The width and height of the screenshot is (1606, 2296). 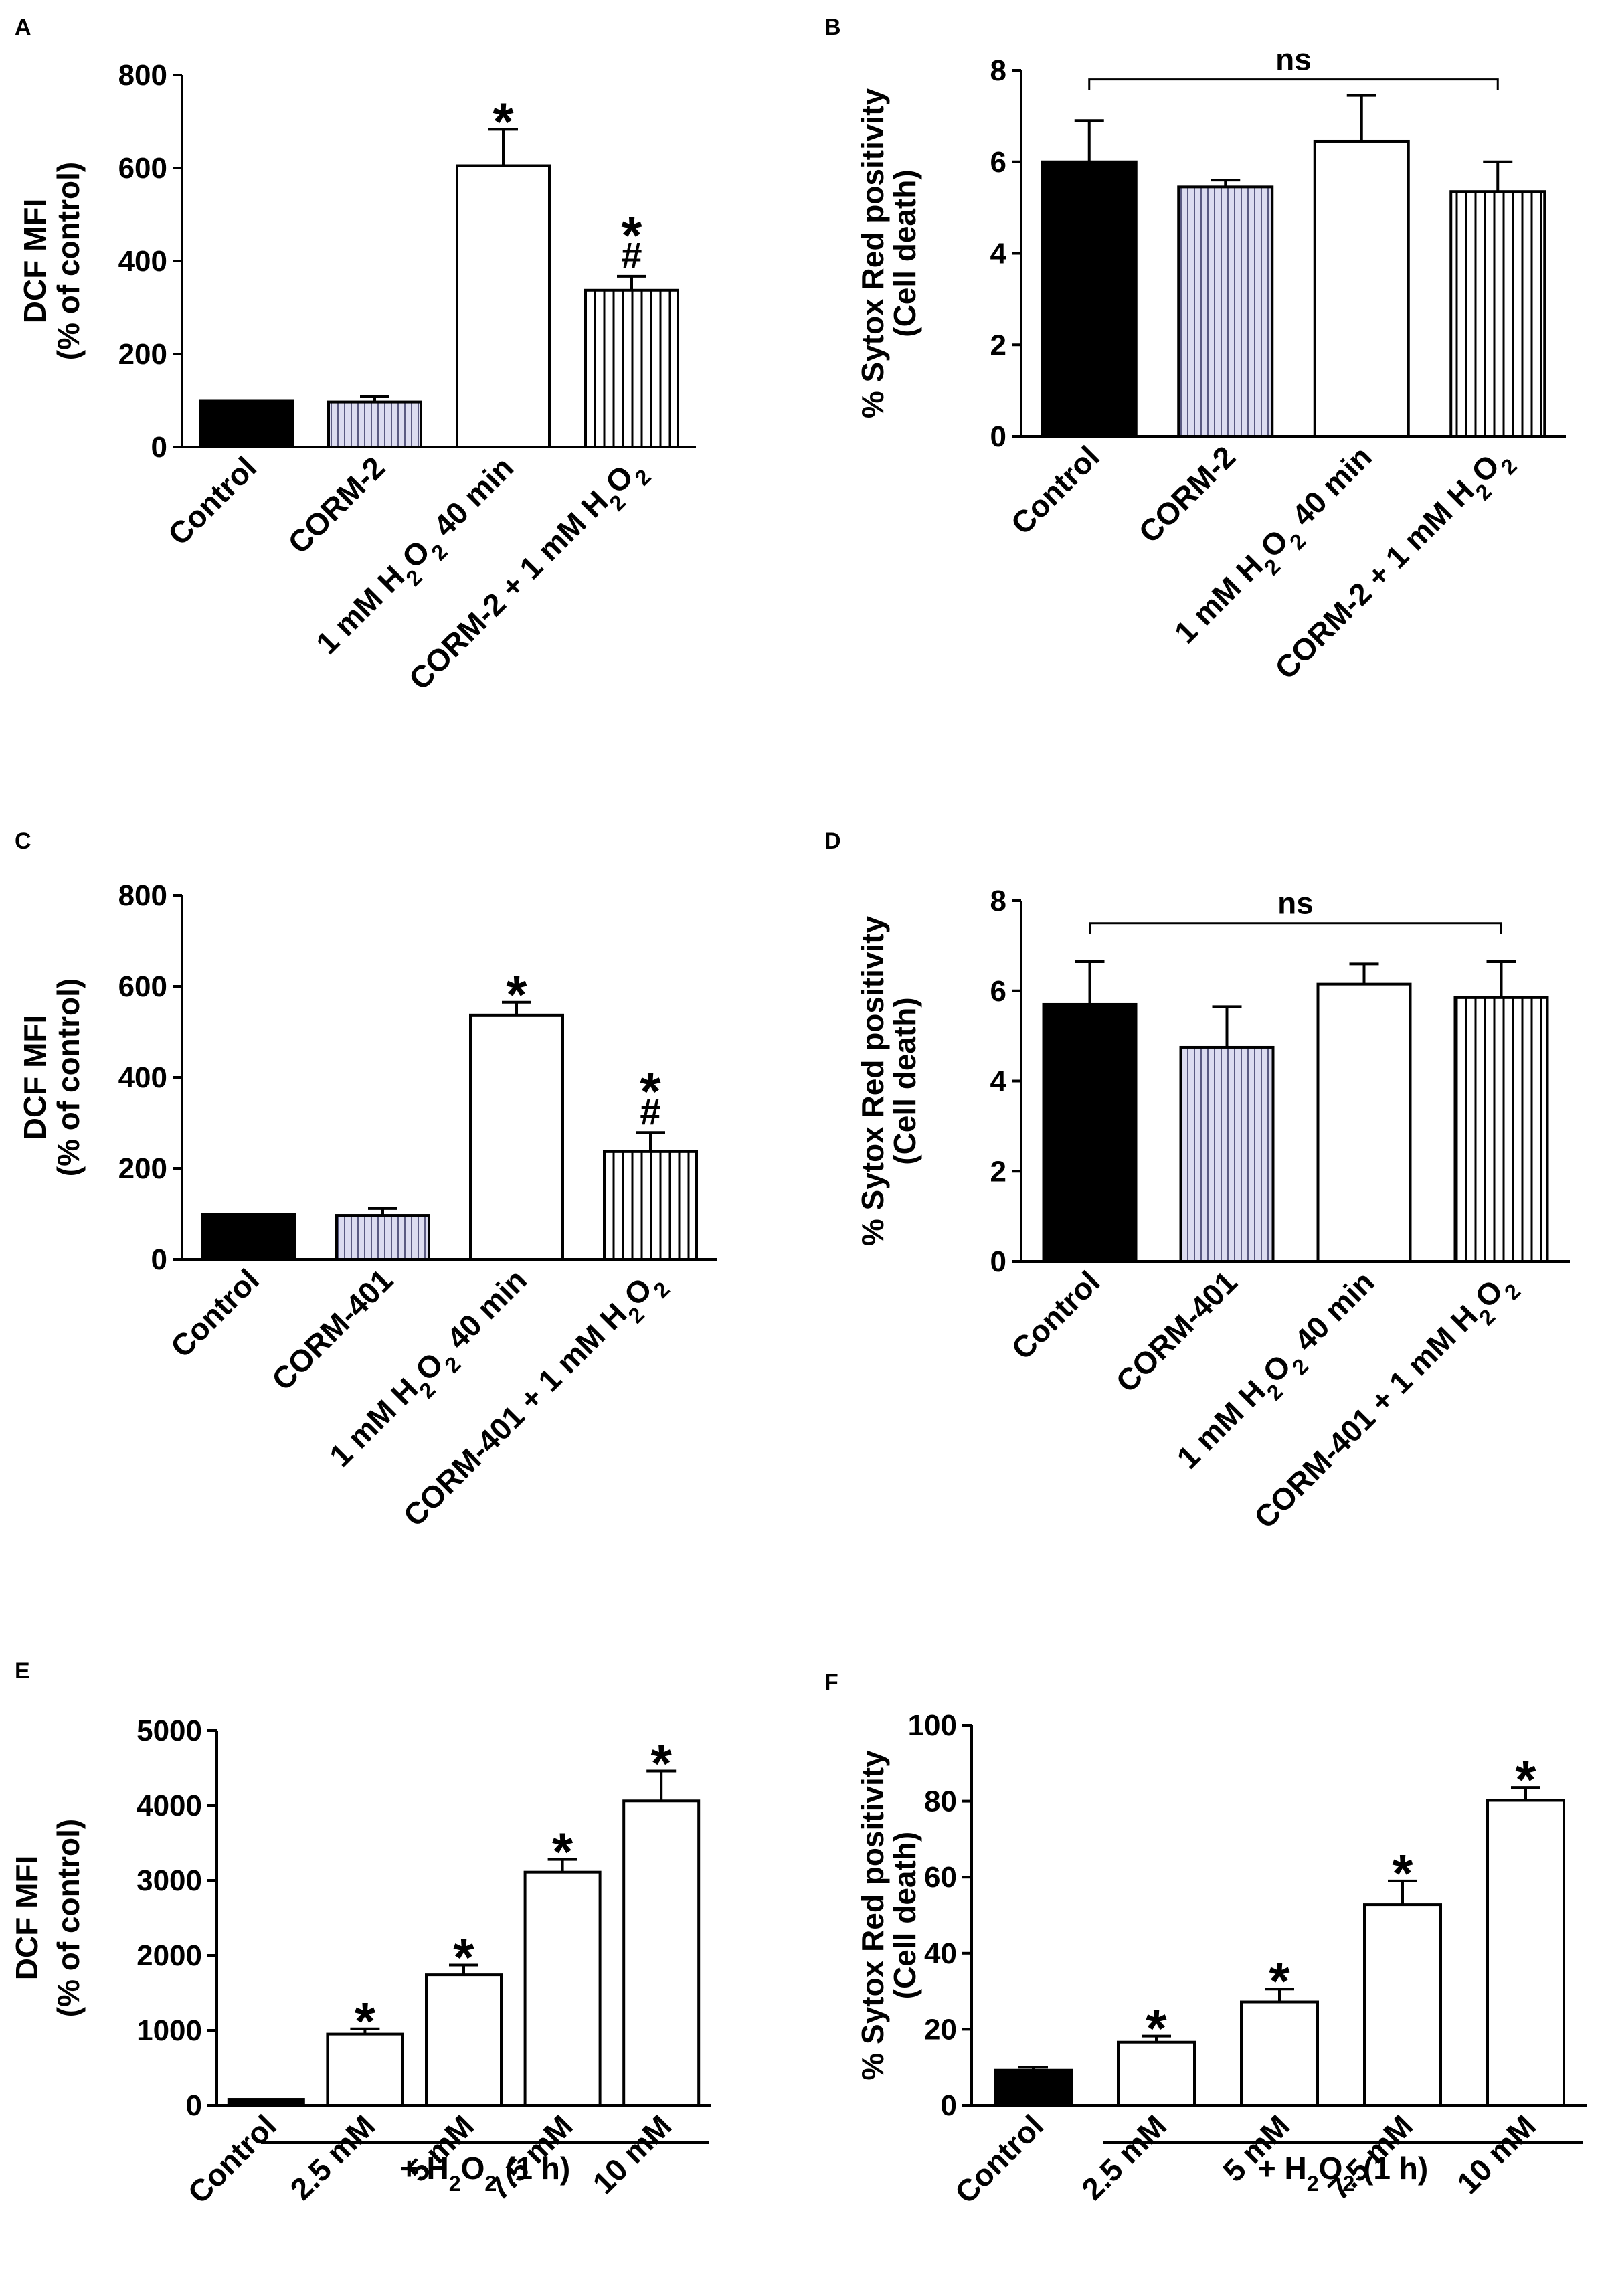 What do you see at coordinates (1293, 84) in the screenshot?
I see `significance-bracket` at bounding box center [1293, 84].